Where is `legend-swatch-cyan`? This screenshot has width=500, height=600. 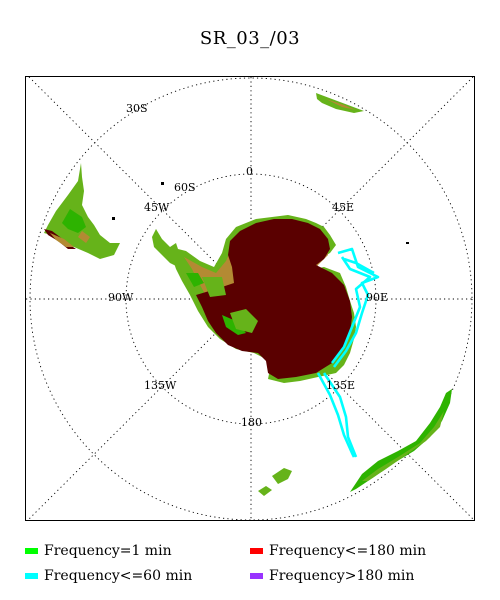 legend-swatch-cyan is located at coordinates (31, 576).